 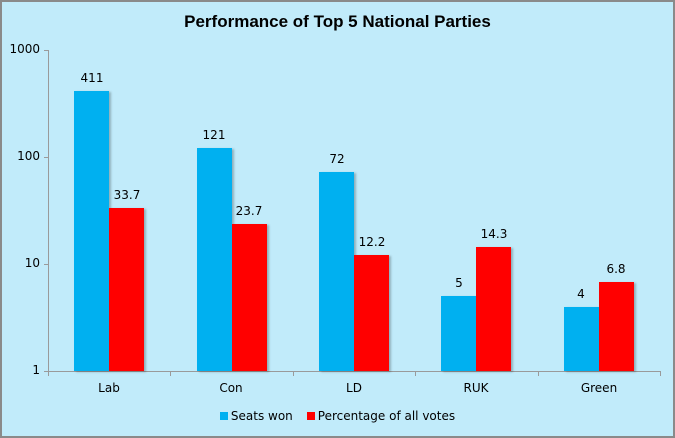 I want to click on data-label: 72, so click(x=337, y=159).